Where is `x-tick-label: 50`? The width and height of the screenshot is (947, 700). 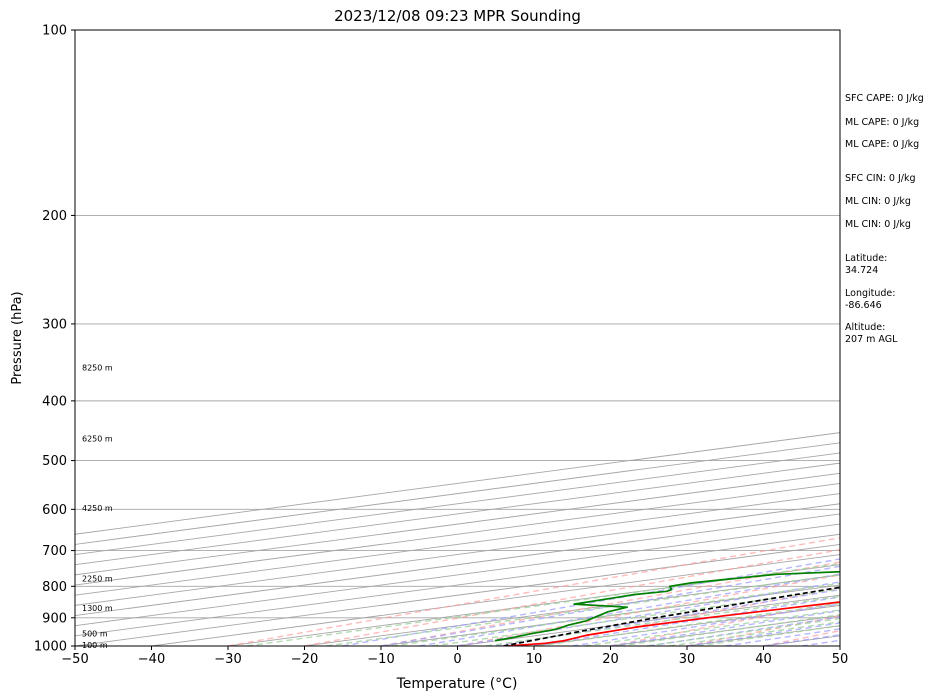
x-tick-label: 50 is located at coordinates (840, 659).